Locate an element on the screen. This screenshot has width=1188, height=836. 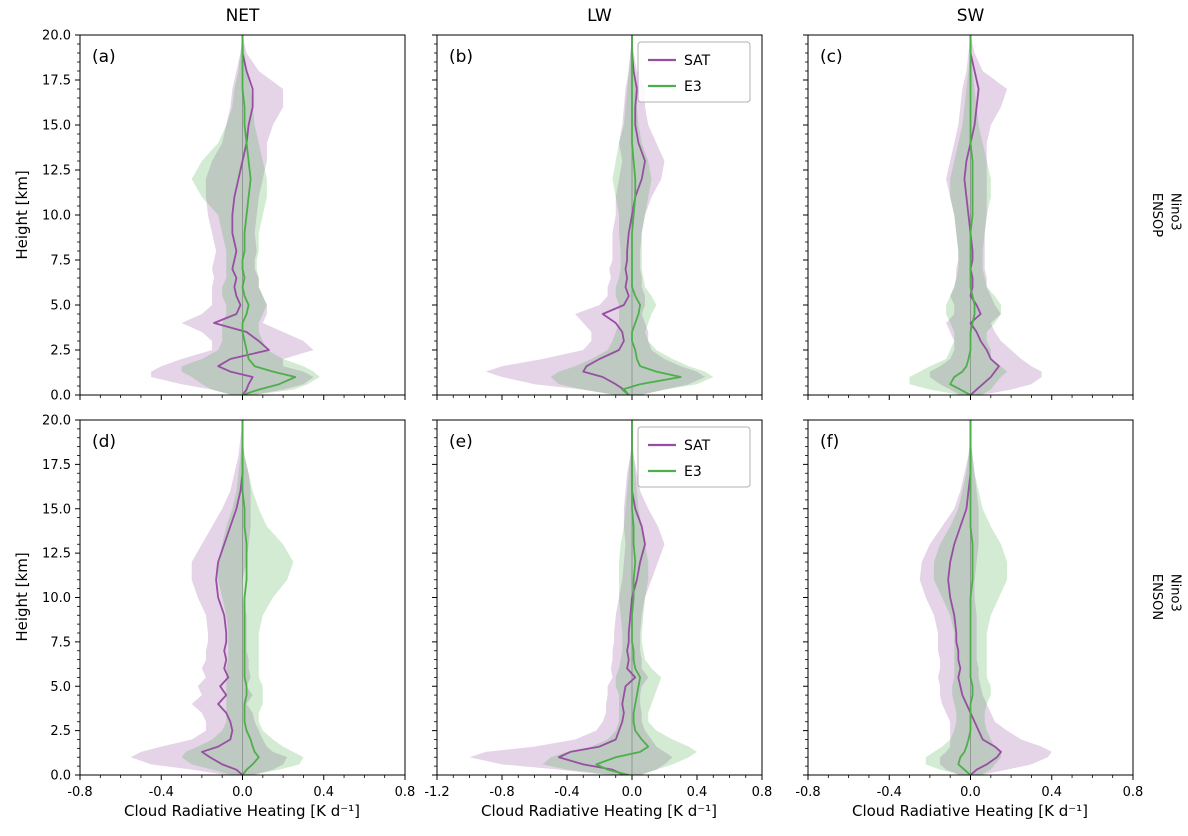
x-axis-label-lw: Cloud Radiative Heating [K d⁻¹] is located at coordinates (599, 811).